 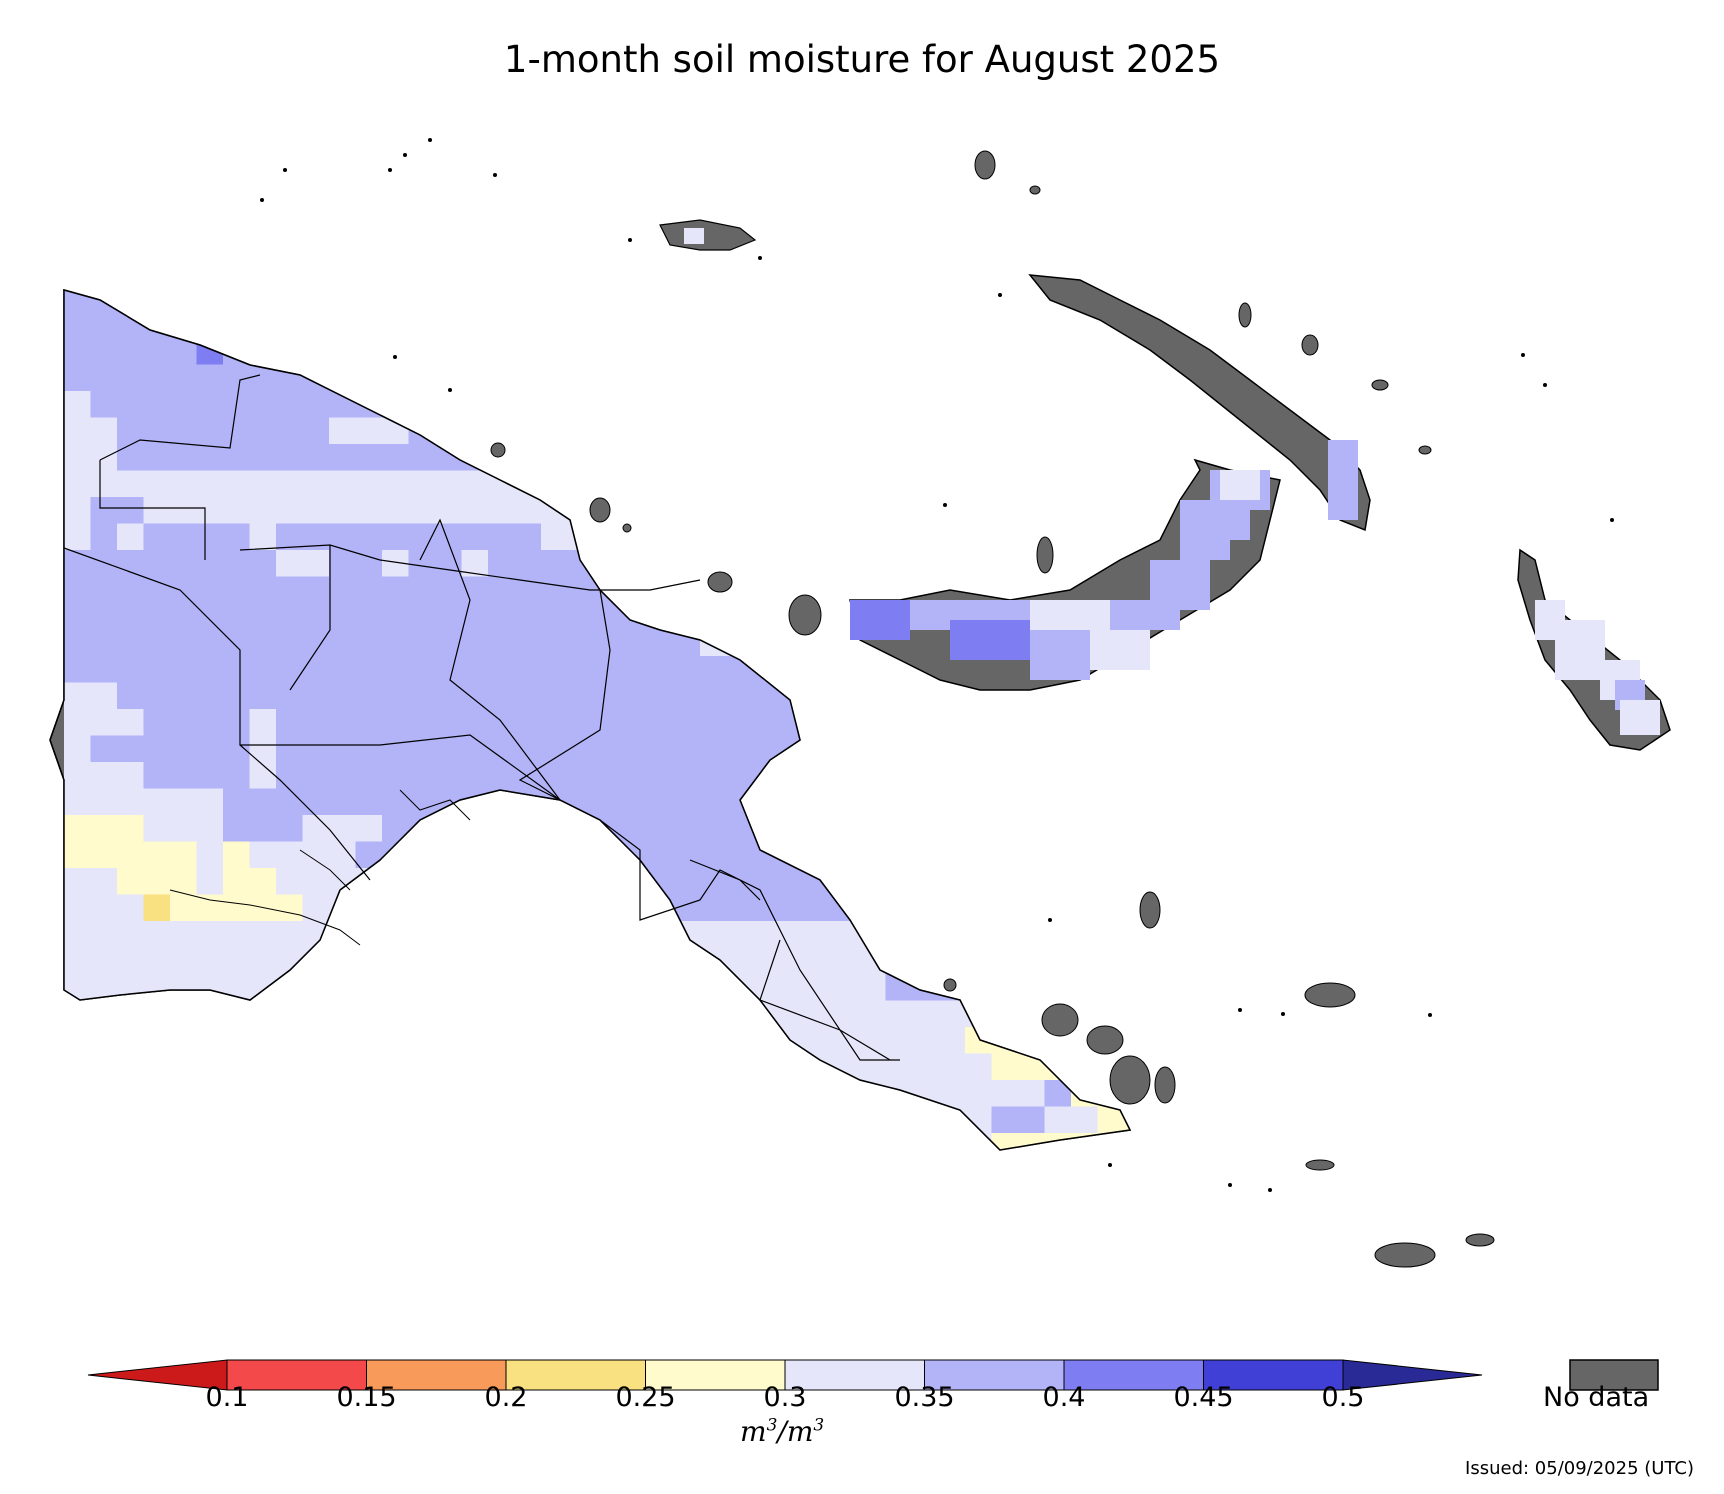 I want to click on colorbar-bin, so click(x=715, y=1375).